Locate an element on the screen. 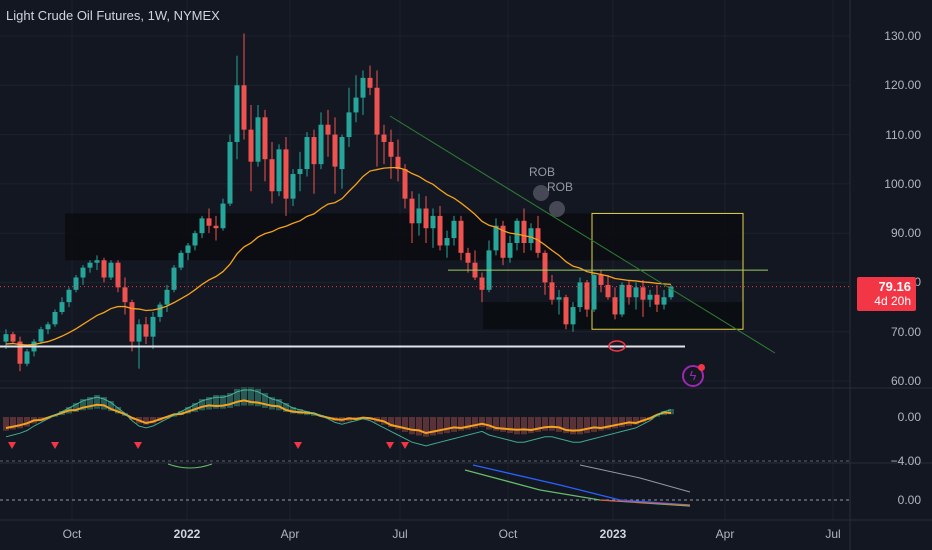  flash-alert-icon: ϟ is located at coordinates (693, 375).